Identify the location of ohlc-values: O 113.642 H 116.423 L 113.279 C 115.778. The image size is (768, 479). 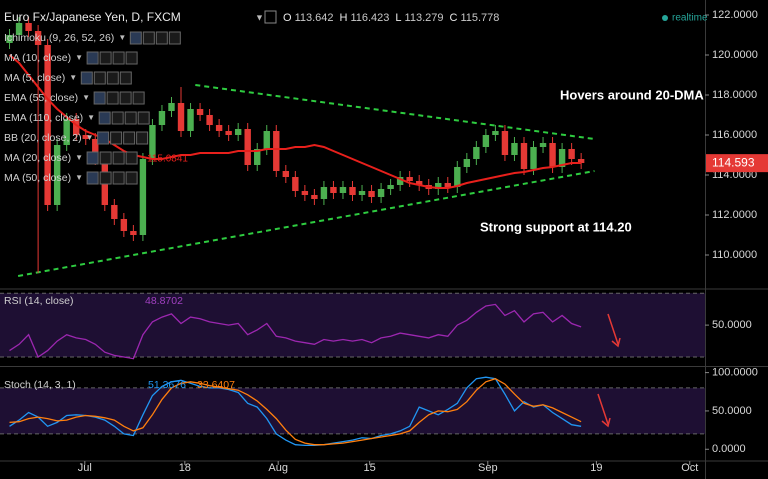
(391, 18).